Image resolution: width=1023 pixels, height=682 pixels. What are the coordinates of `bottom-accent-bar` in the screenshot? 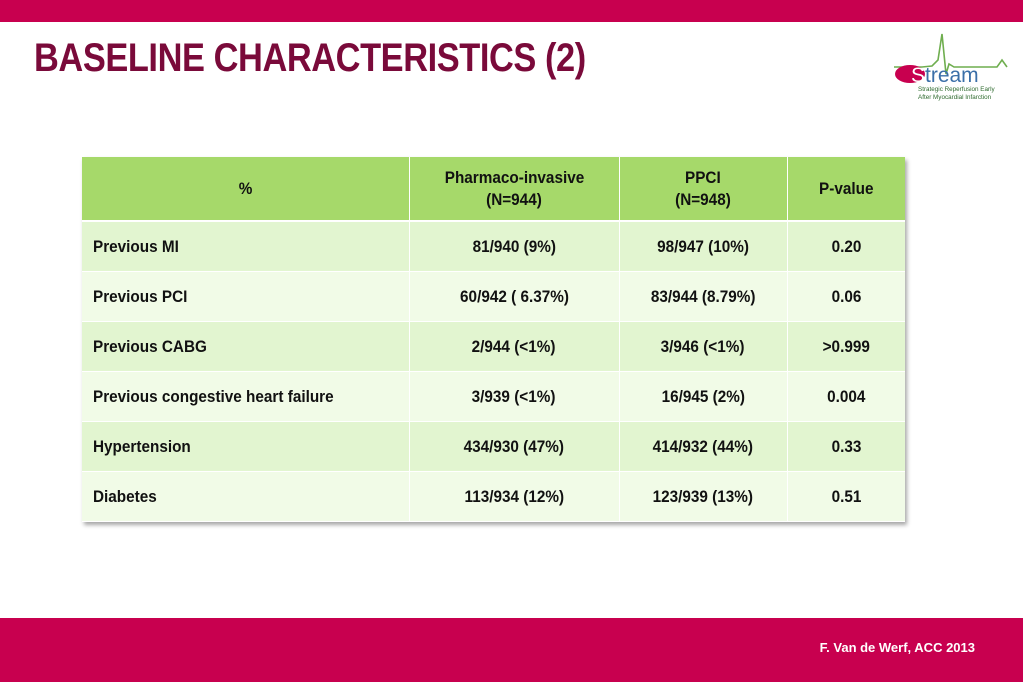 It's located at (511, 650).